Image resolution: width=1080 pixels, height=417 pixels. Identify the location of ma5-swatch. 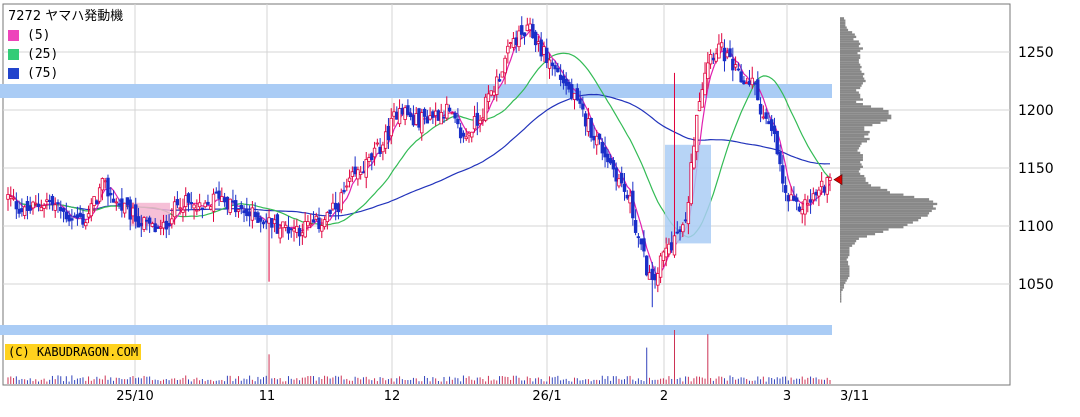
(13, 35).